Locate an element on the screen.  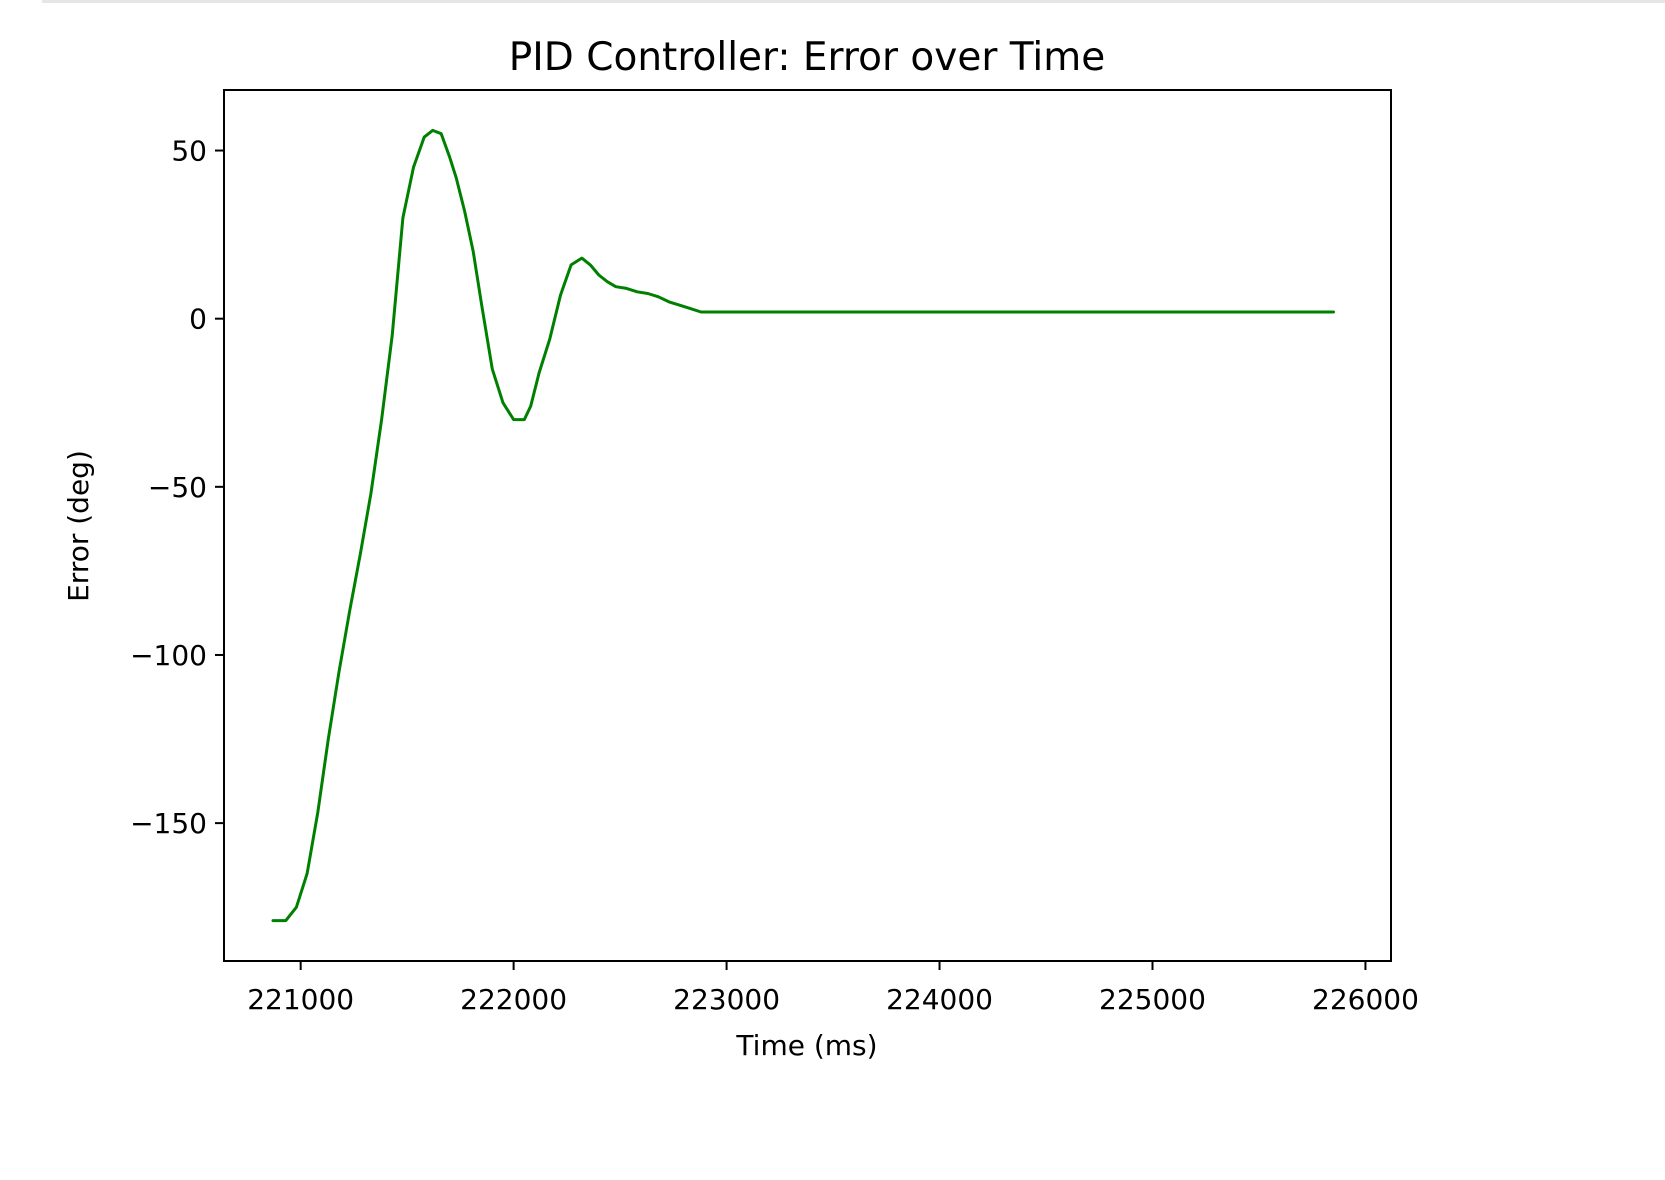
x-tick-label: 222000 is located at coordinates (513, 999).